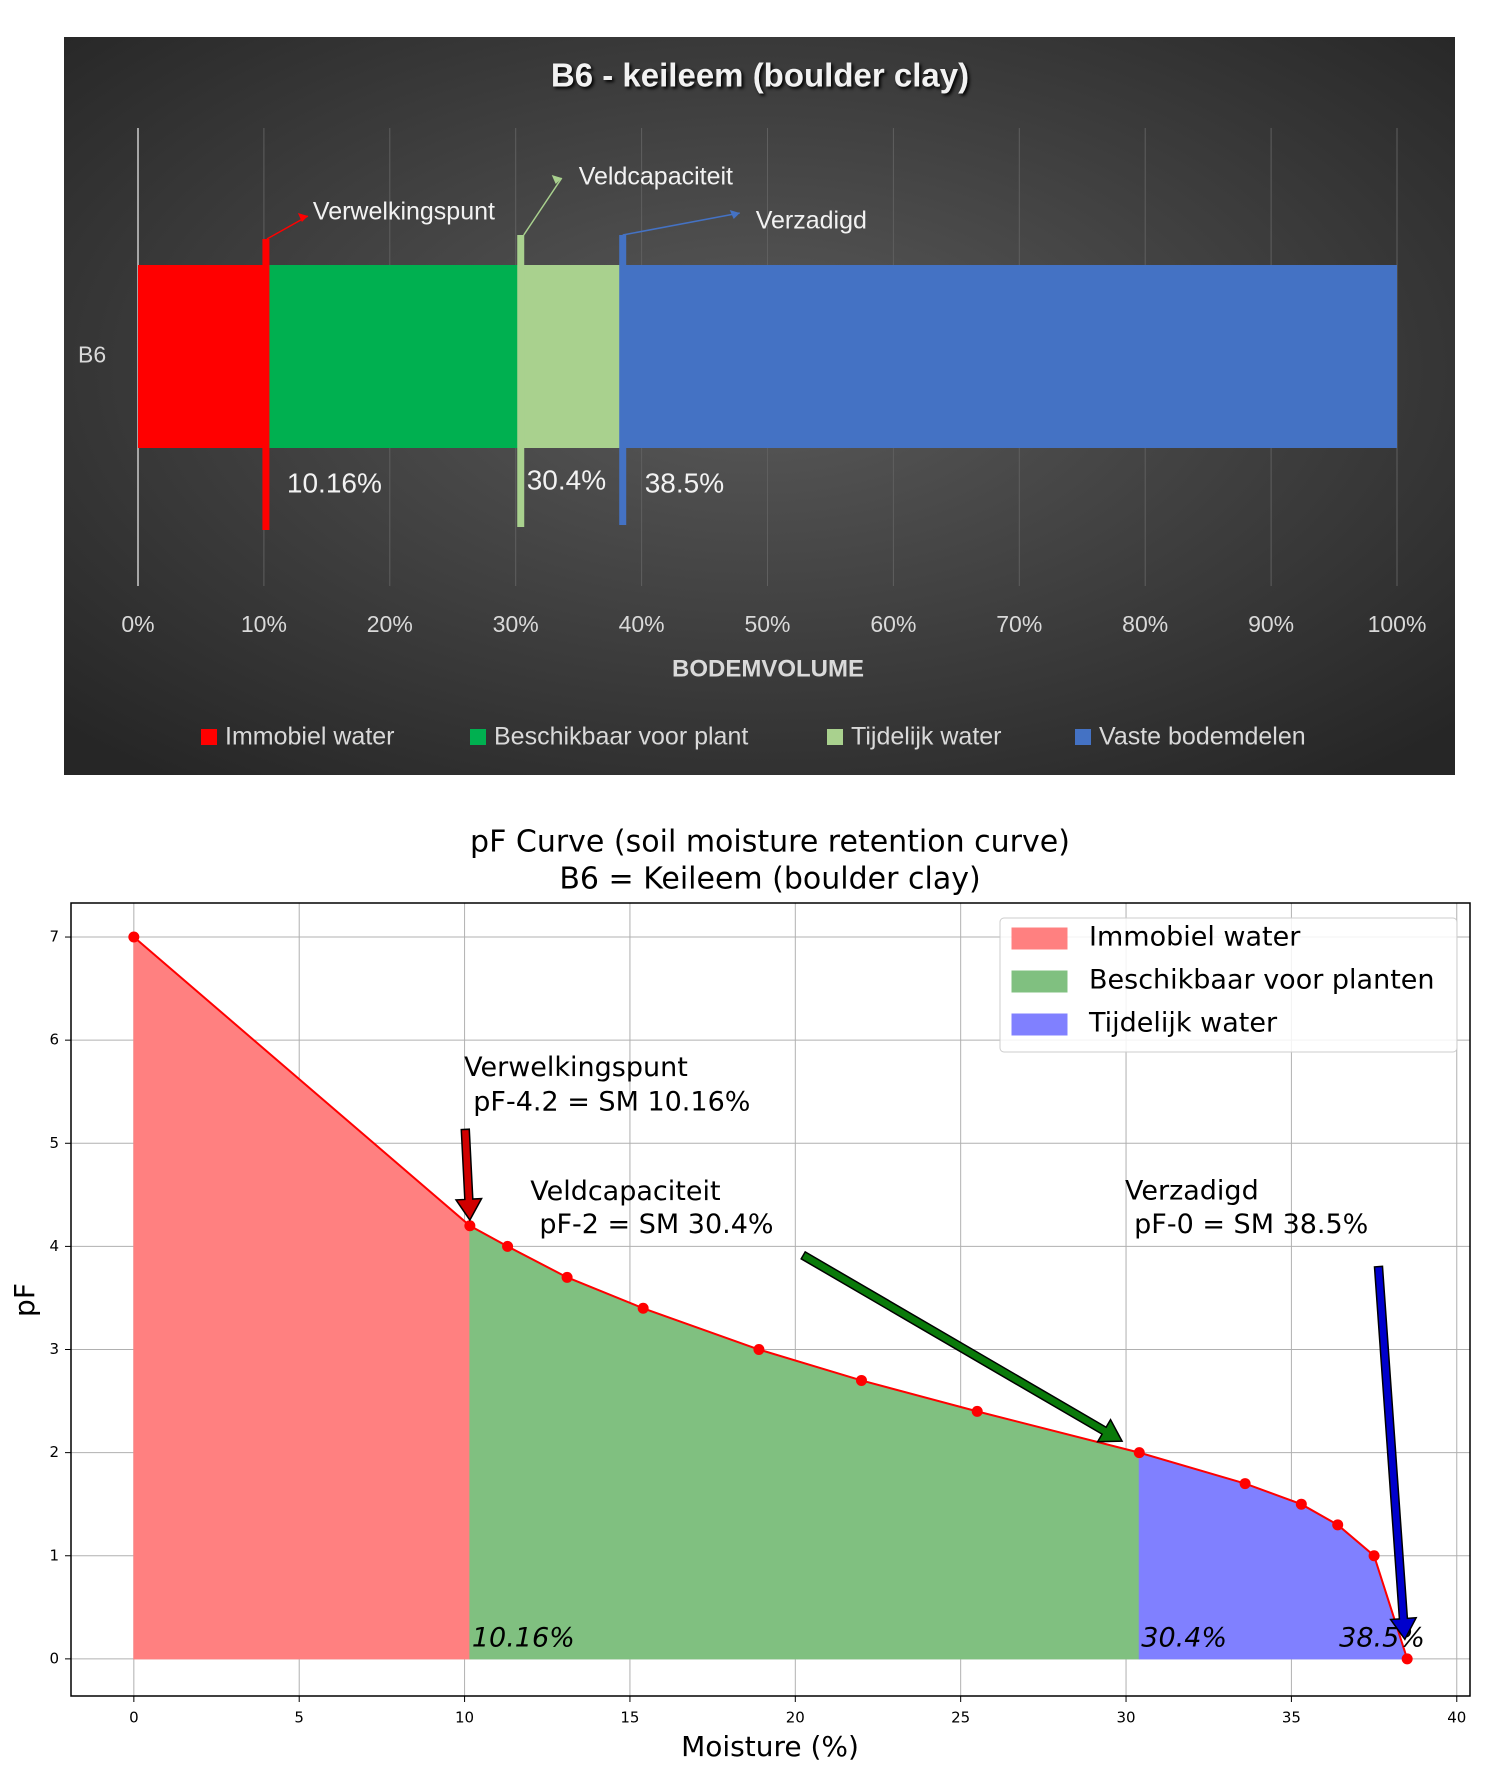  Describe the element at coordinates (54, 1349) in the screenshot. I see `y-tick-label: 3` at that location.